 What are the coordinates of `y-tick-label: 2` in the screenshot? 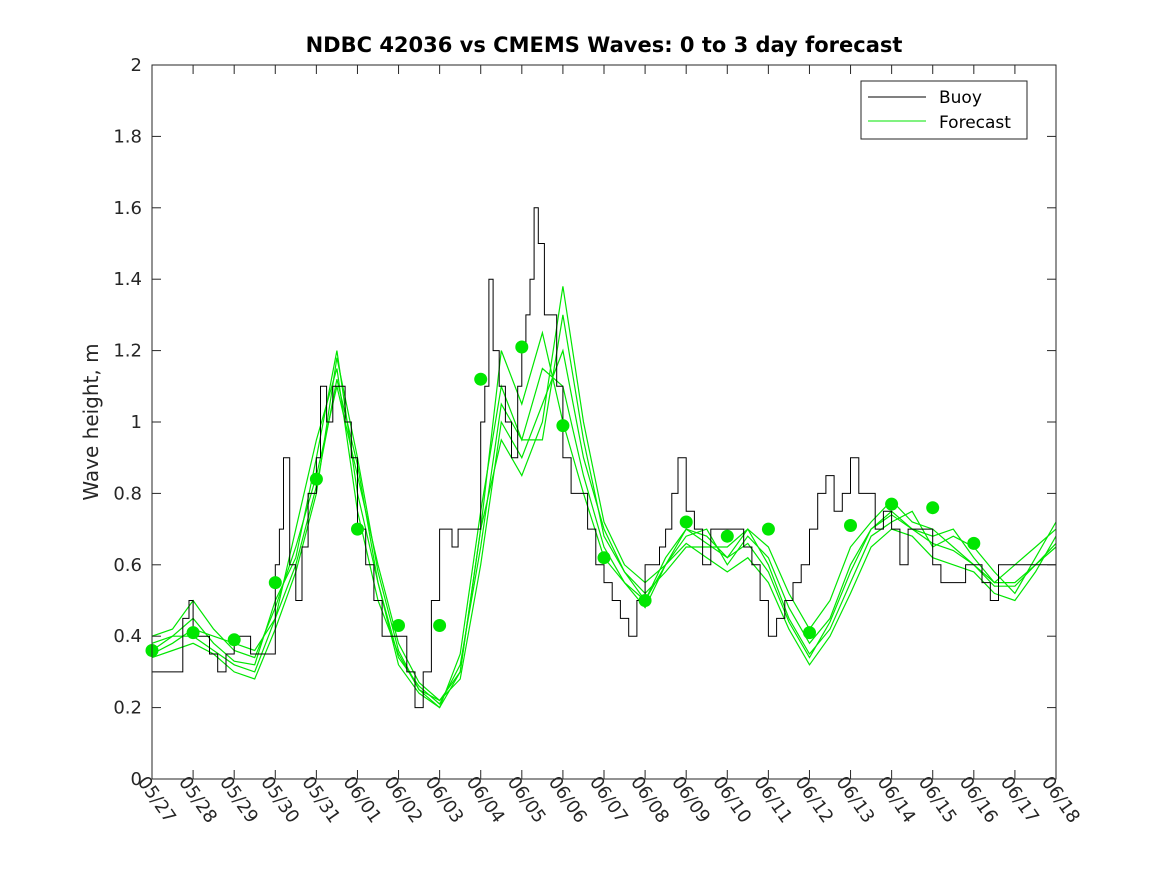 It's located at (136, 65).